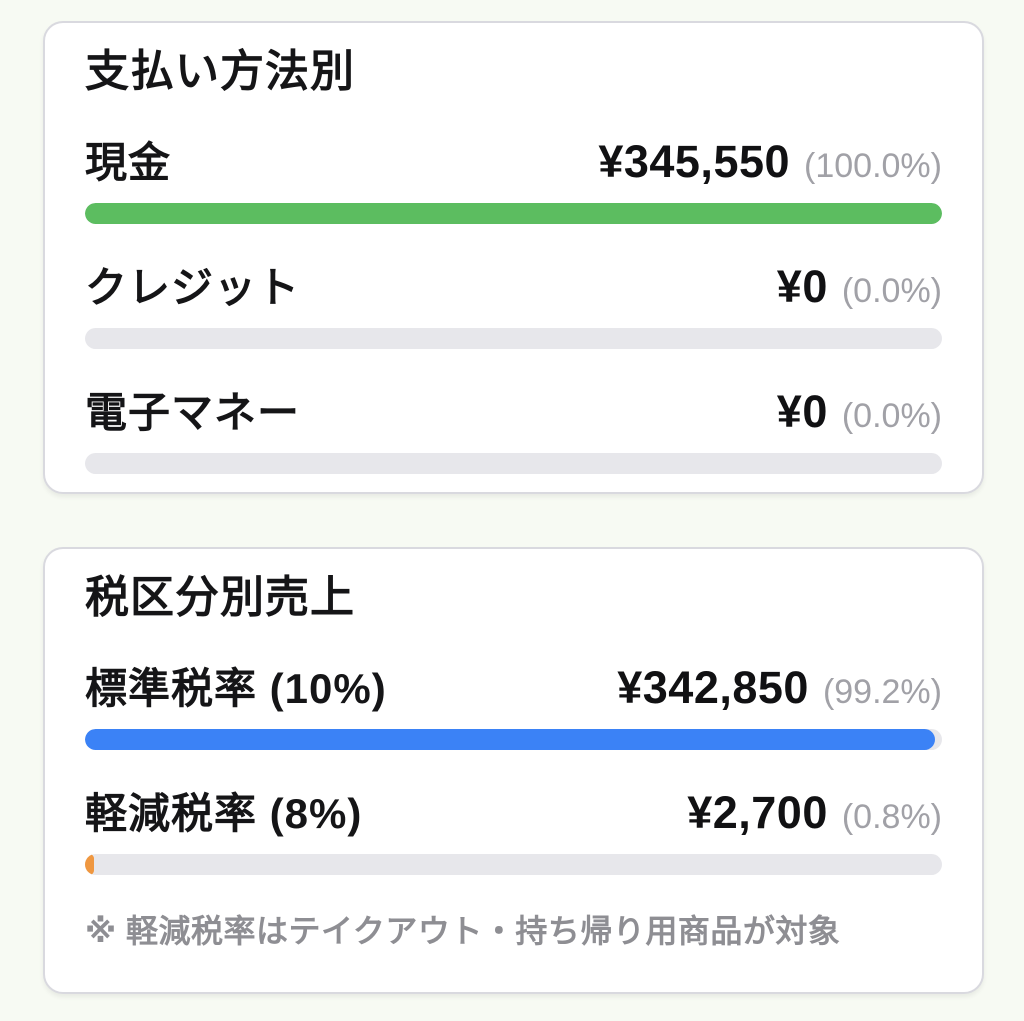 This screenshot has height=1021, width=1024. I want to click on tax-row-reduced-bar-track, so click(513, 864).